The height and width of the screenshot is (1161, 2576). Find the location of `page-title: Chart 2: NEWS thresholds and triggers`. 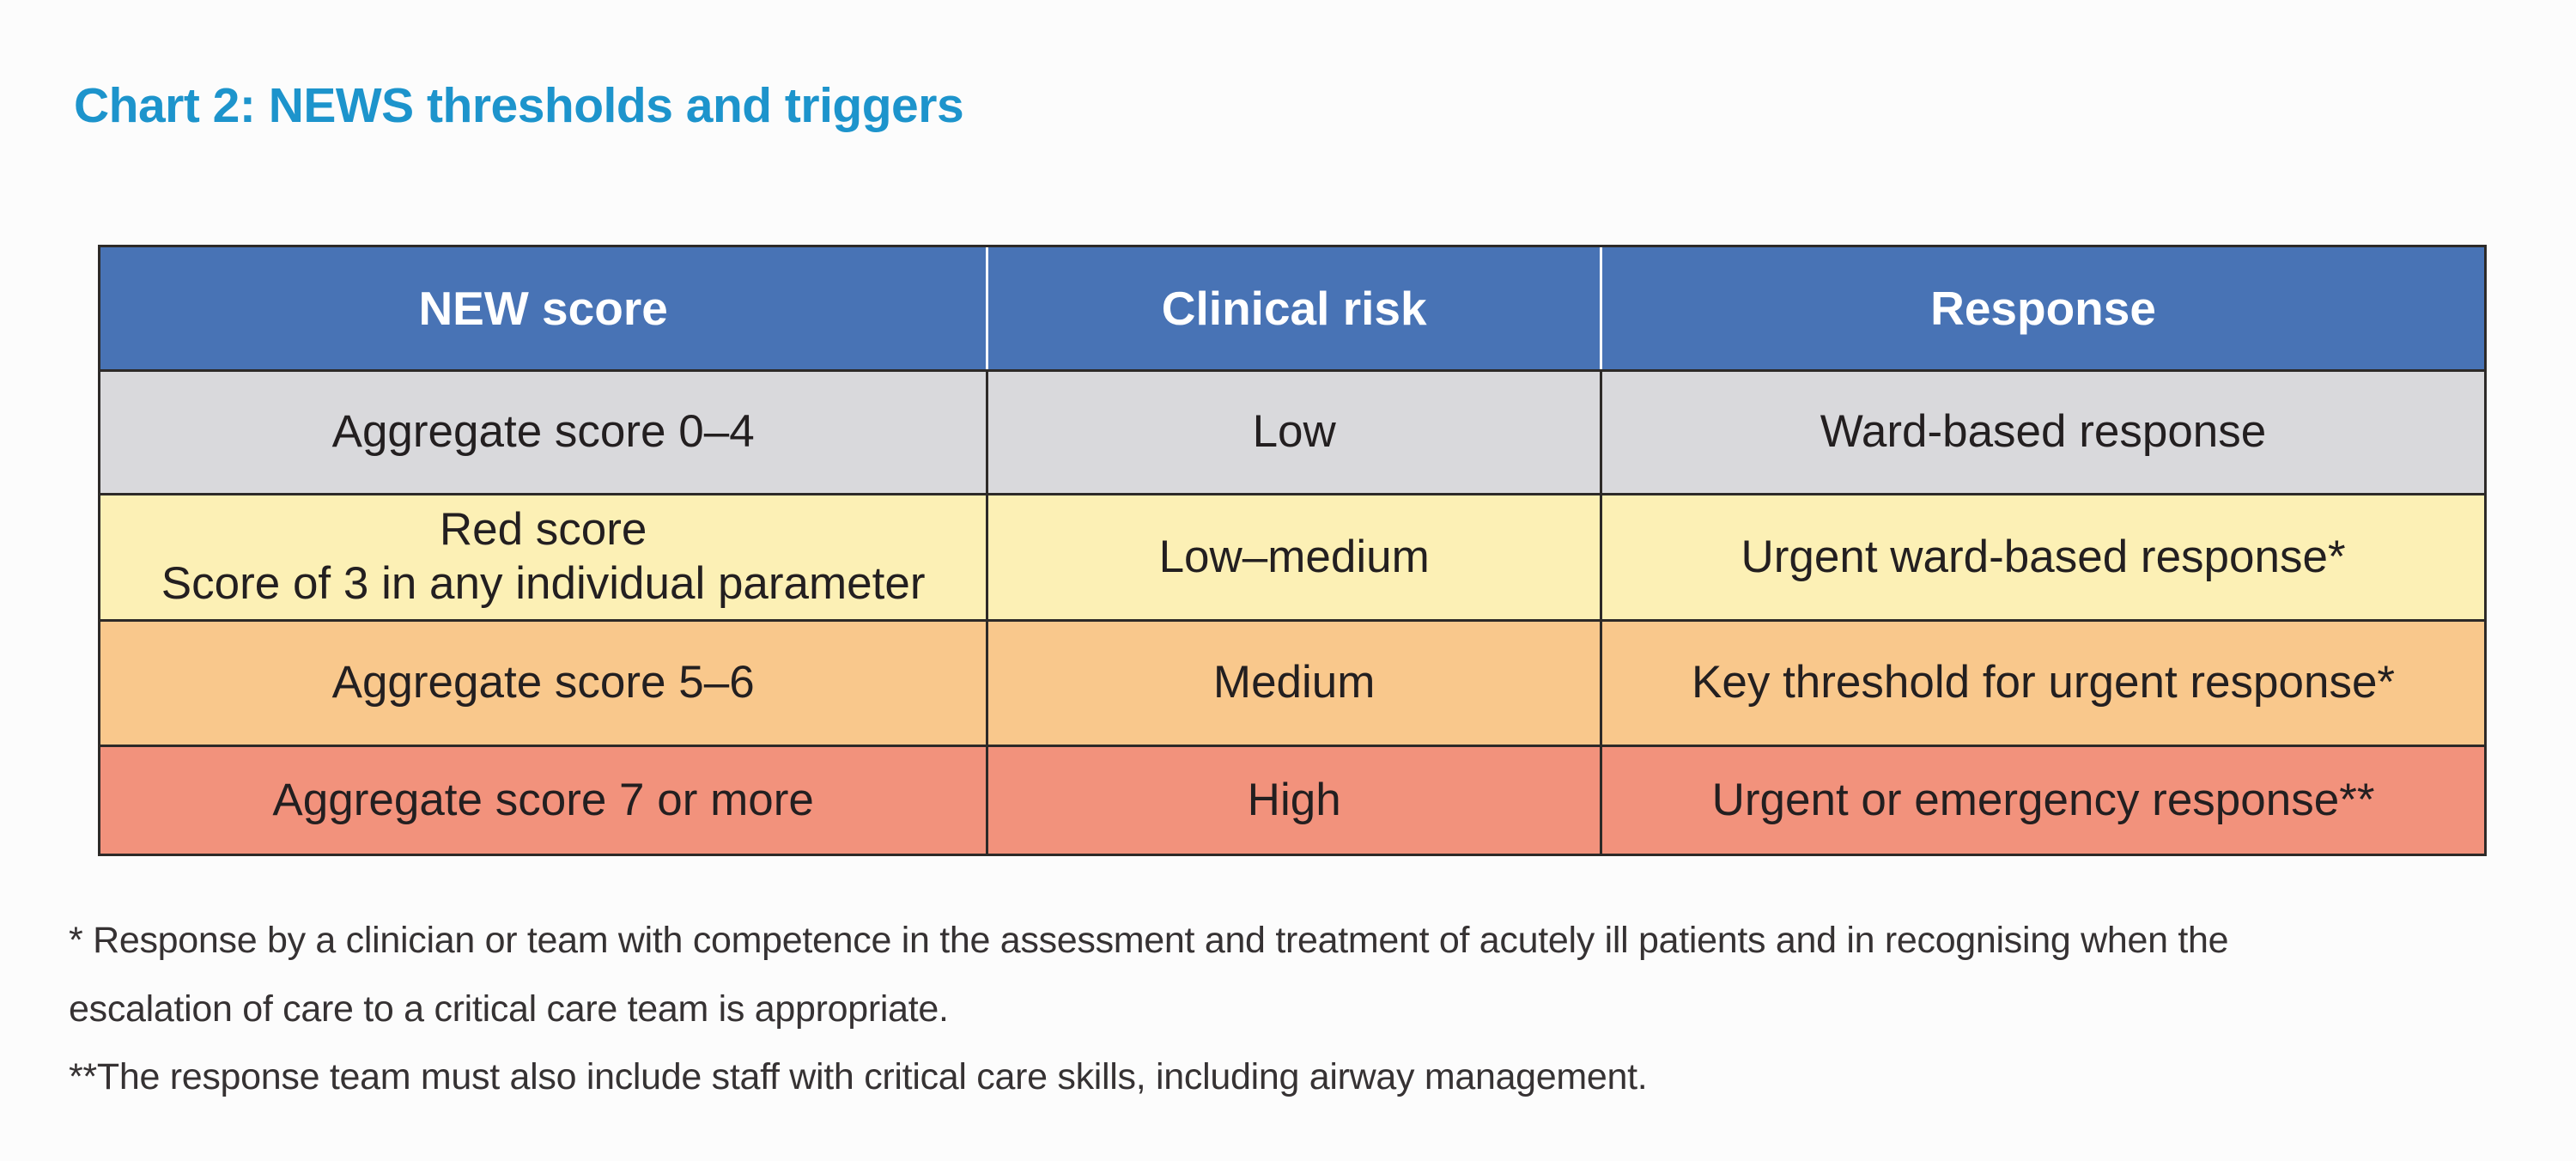

page-title: Chart 2: NEWS thresholds and triggers is located at coordinates (519, 105).